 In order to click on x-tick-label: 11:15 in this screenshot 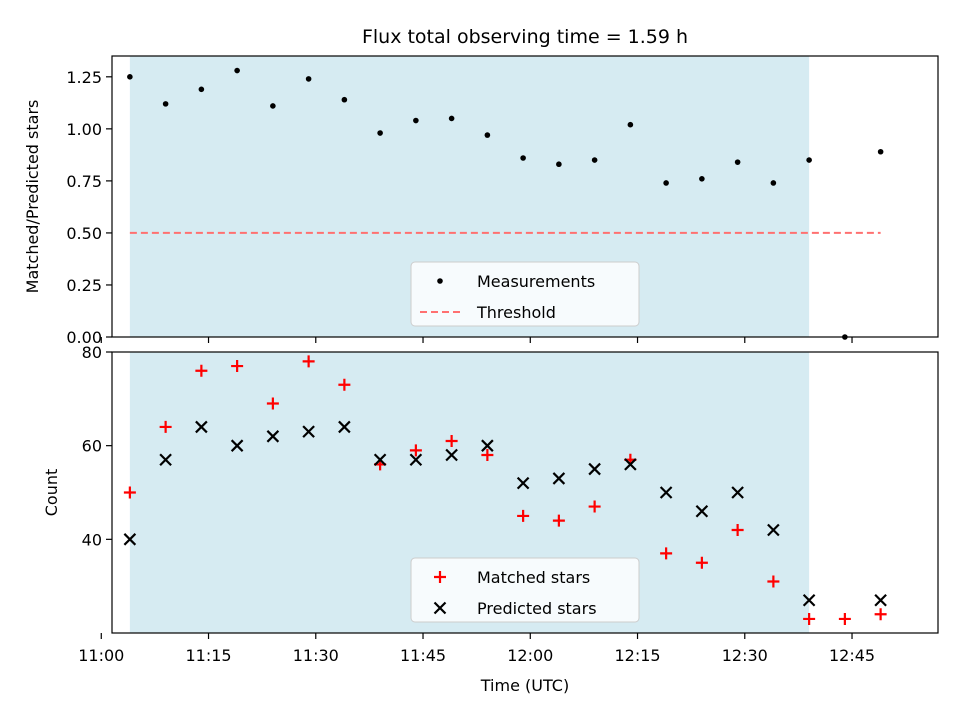, I will do `click(208, 655)`.